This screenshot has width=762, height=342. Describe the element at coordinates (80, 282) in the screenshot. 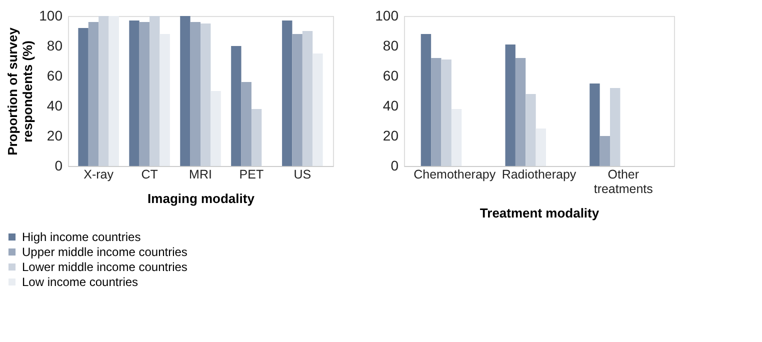

I see `legend-label: Low income countries` at that location.